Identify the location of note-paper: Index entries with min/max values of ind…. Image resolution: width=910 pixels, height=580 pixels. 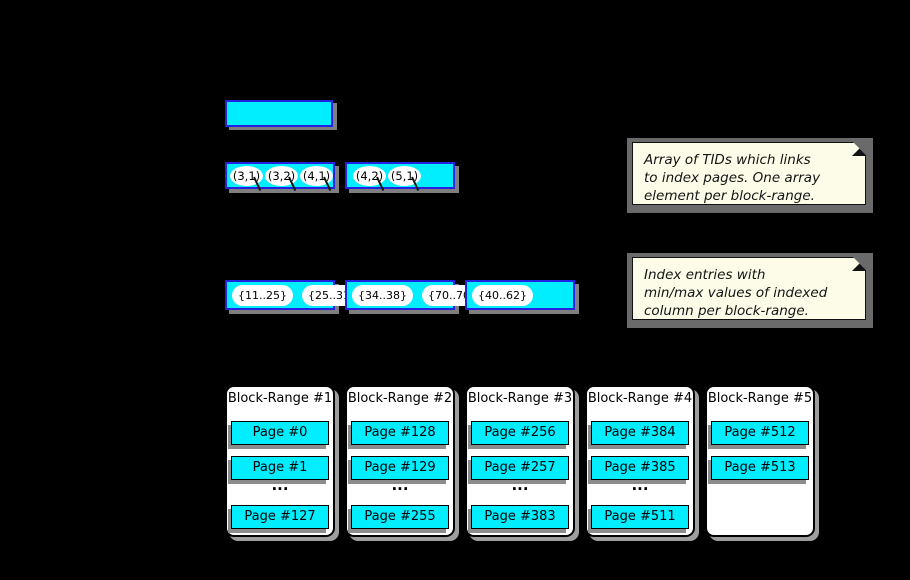
(749, 288).